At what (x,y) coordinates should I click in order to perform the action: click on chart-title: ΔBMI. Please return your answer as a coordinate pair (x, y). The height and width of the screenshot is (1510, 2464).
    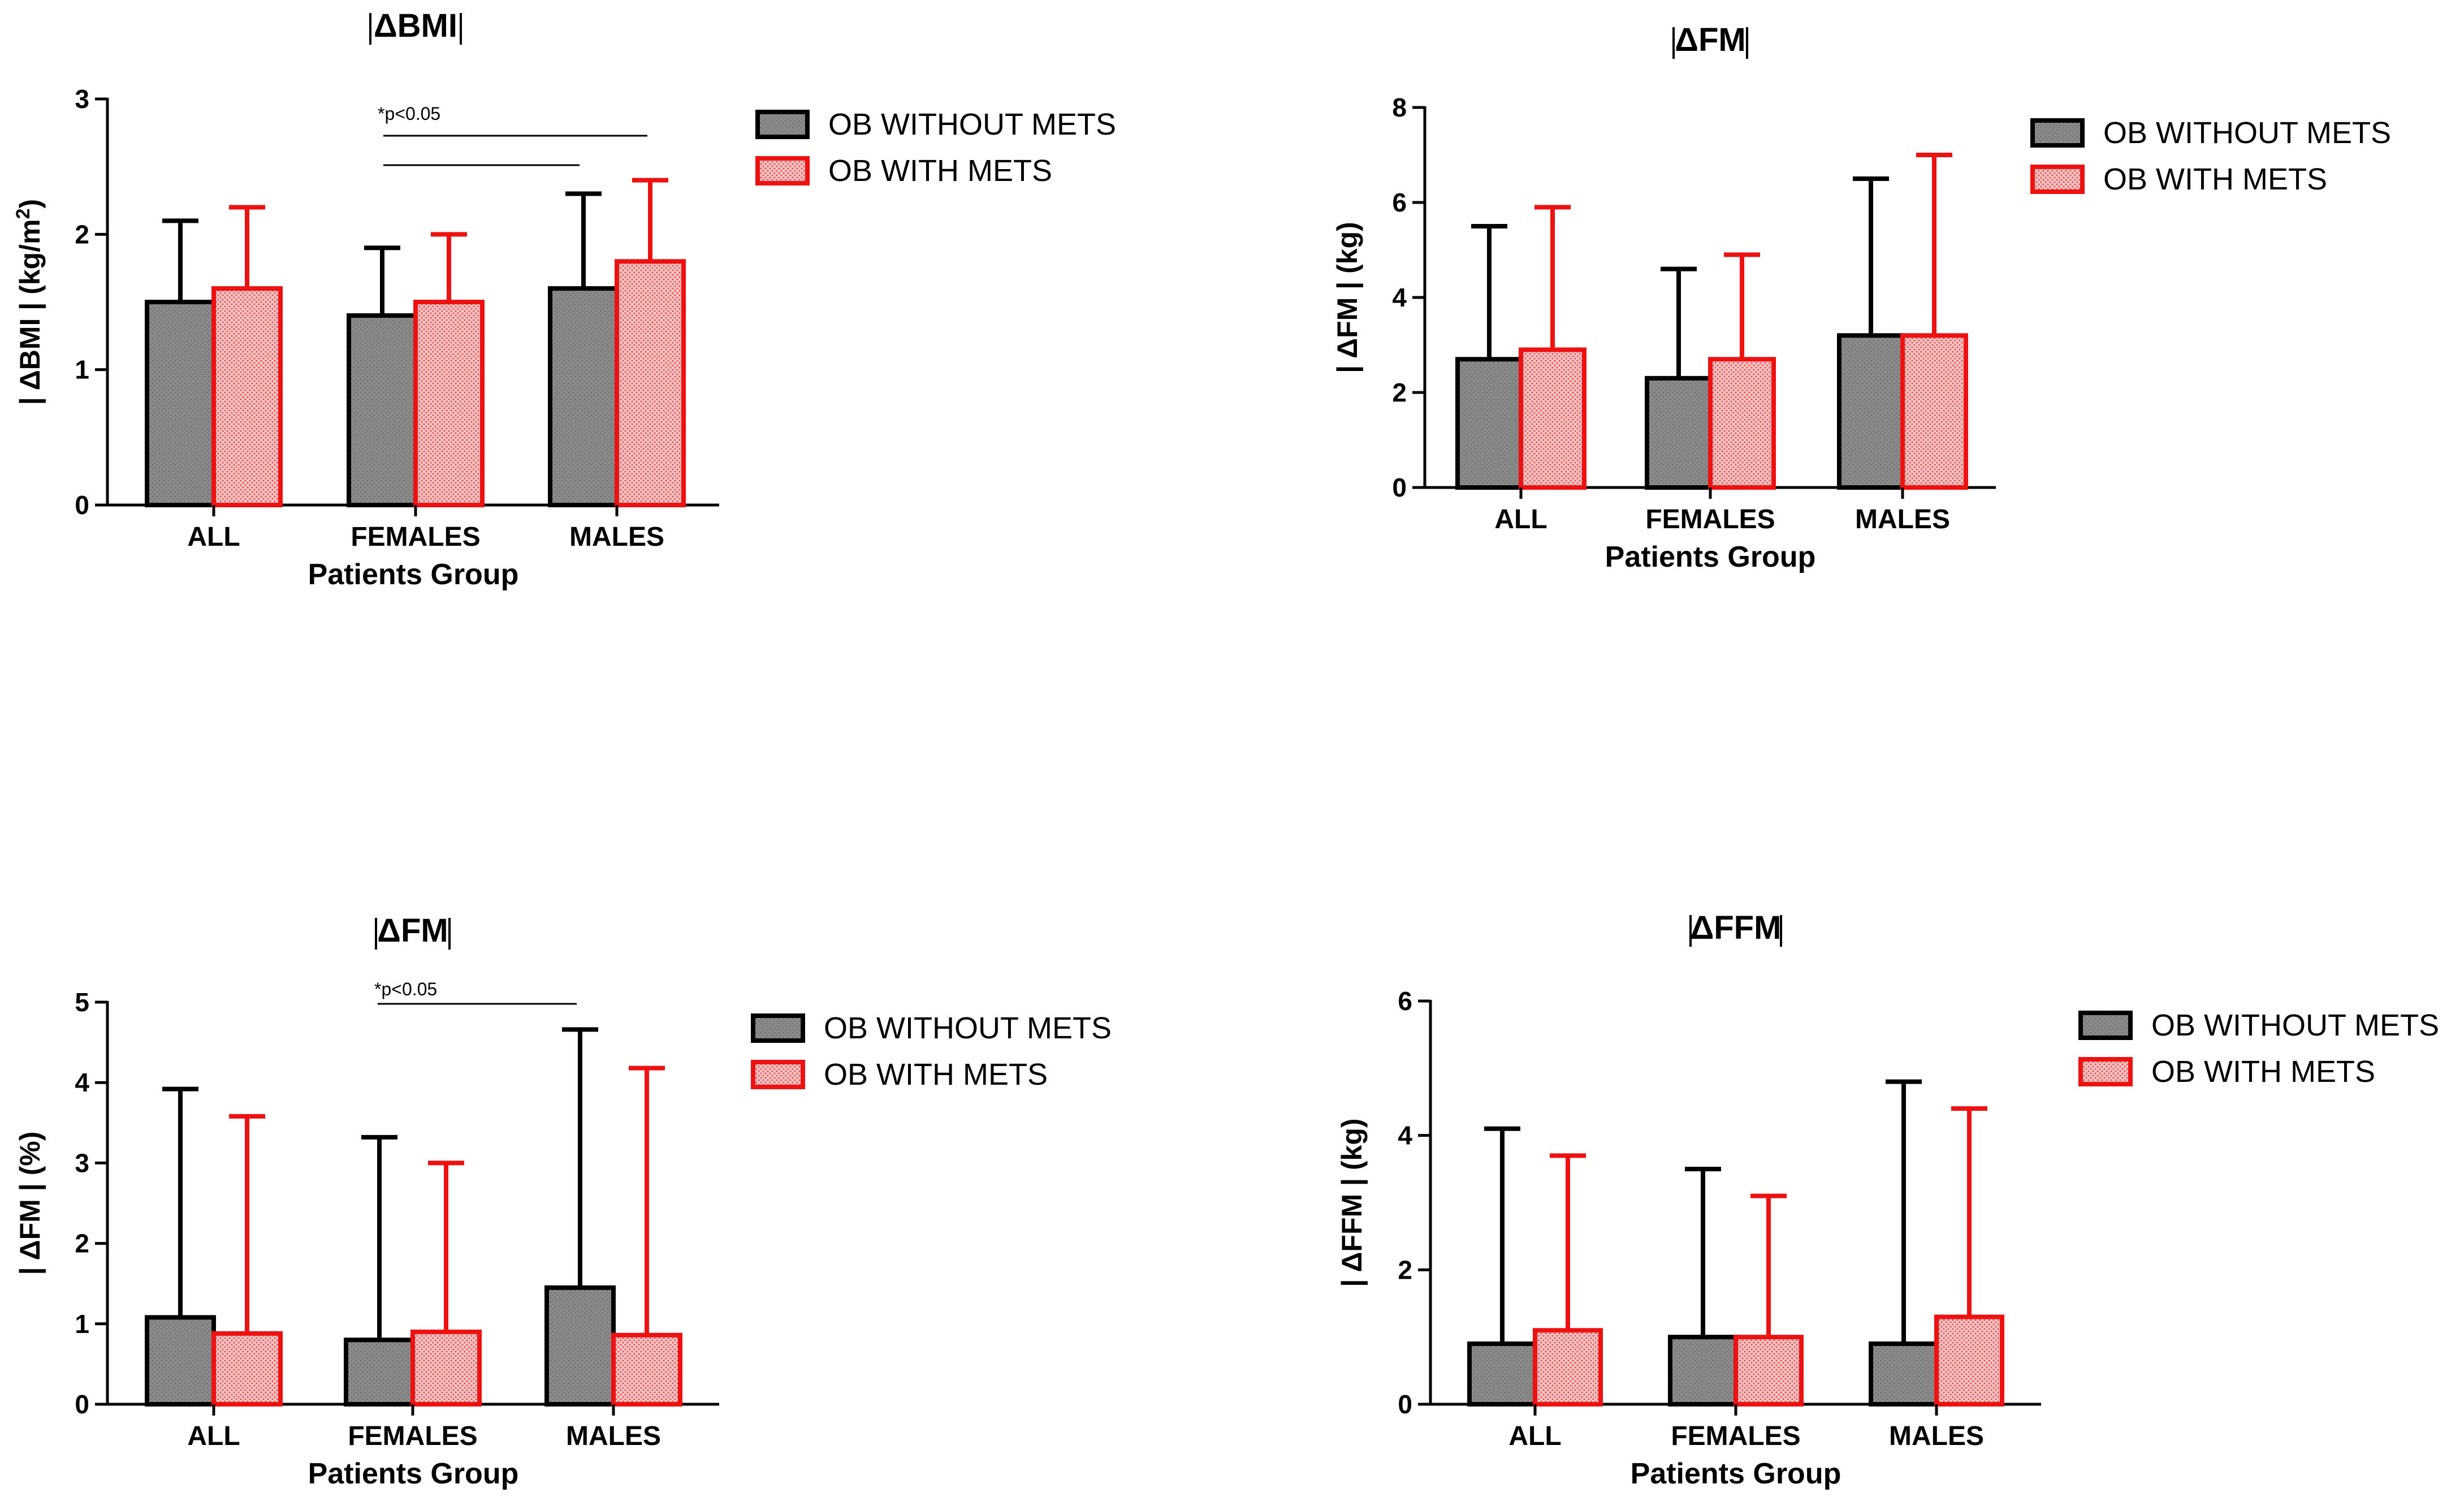
    Looking at the image, I should click on (415, 26).